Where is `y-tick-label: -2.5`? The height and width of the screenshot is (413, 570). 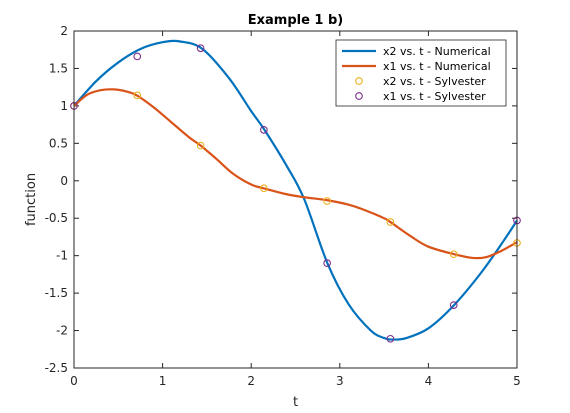 y-tick-label: -2.5 is located at coordinates (56, 368).